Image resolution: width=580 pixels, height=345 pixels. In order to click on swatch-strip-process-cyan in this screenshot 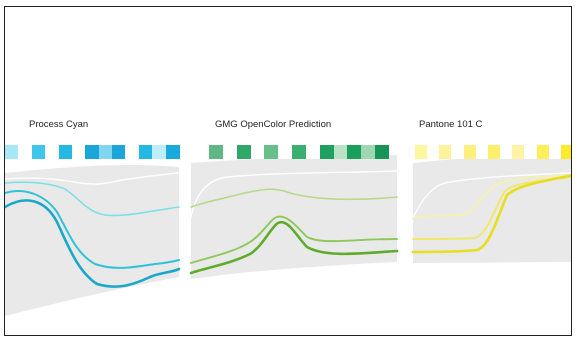, I will do `click(92, 152)`.